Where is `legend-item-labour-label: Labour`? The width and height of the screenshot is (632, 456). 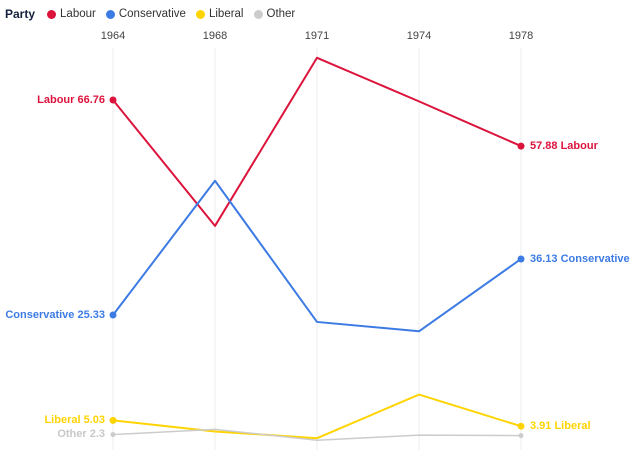
legend-item-labour-label: Labour is located at coordinates (78, 14).